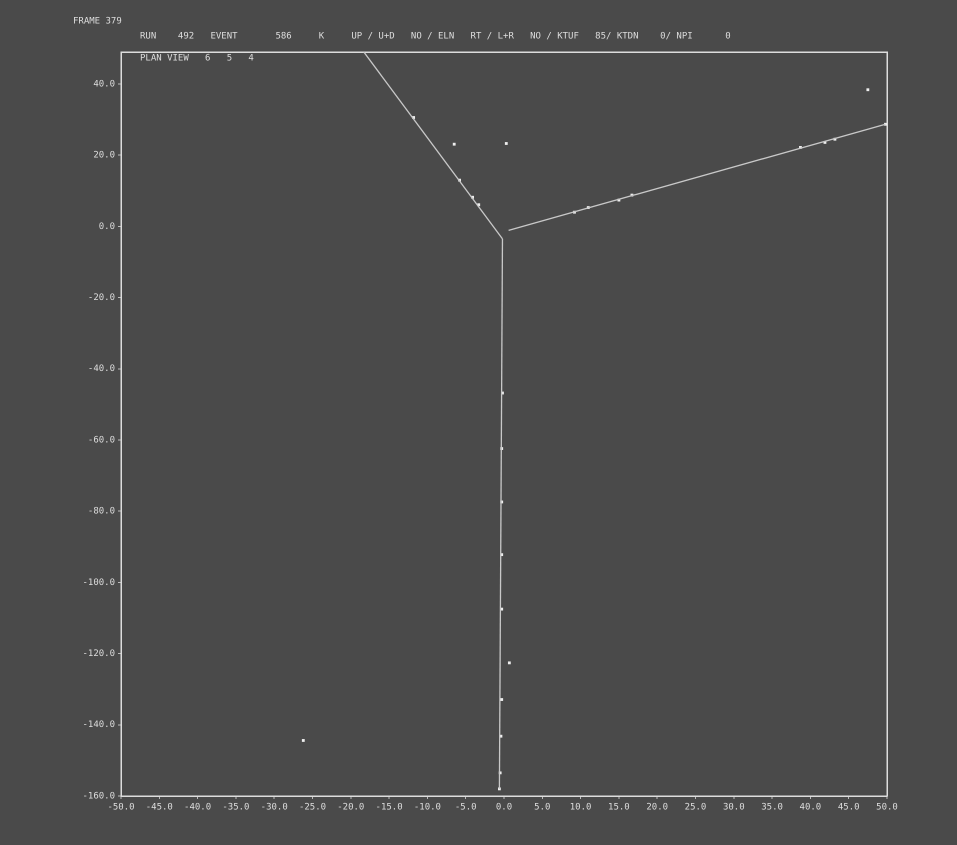 The image size is (957, 845). I want to click on x-tick-label: 45.0, so click(849, 807).